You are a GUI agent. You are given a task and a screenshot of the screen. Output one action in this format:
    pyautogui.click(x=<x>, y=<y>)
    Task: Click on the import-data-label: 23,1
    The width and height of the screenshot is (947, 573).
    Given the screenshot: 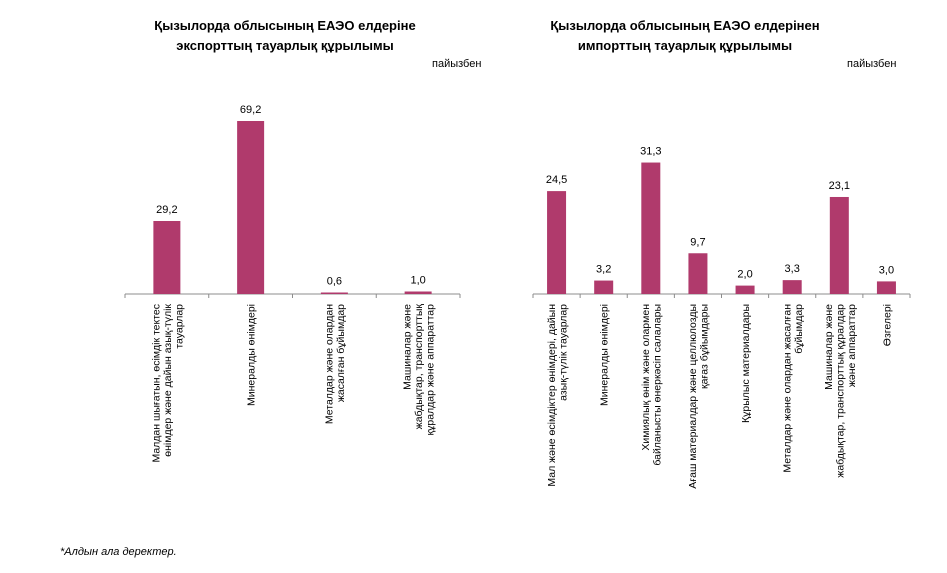 What is the action you would take?
    pyautogui.click(x=839, y=186)
    